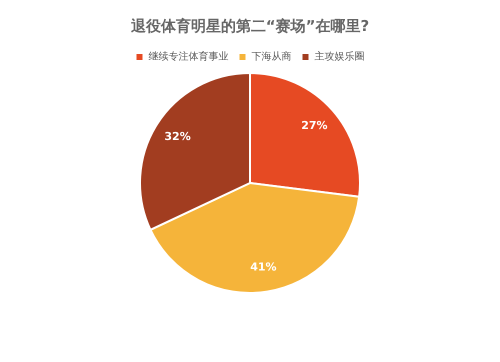 This screenshot has width=500, height=362. What do you see at coordinates (250, 25) in the screenshot?
I see `chart-title: 退役体育明星的第二“赛场”在哪里?` at bounding box center [250, 25].